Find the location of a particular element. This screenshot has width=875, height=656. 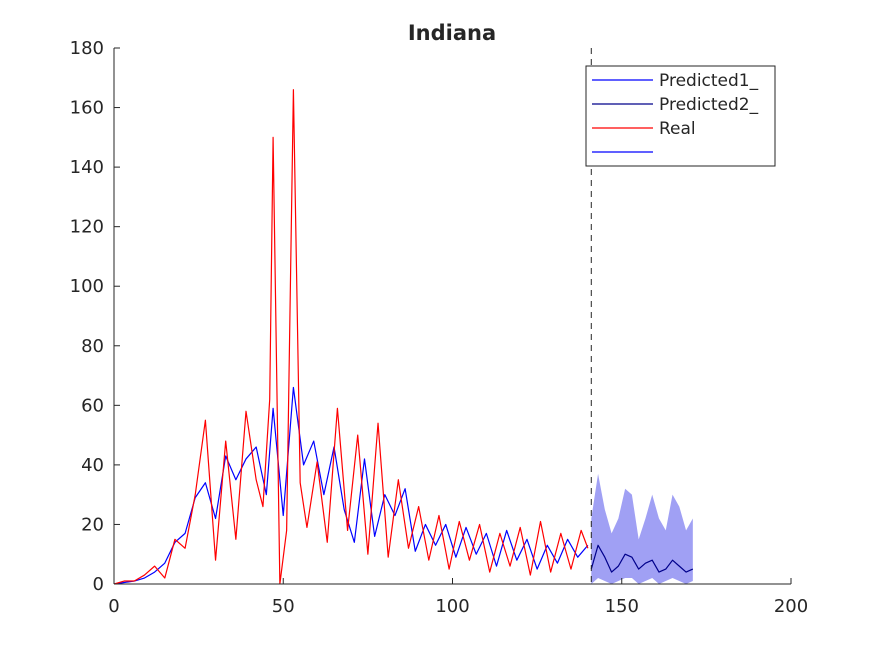

legend-entry-label: Predicted2_ is located at coordinates (709, 105).